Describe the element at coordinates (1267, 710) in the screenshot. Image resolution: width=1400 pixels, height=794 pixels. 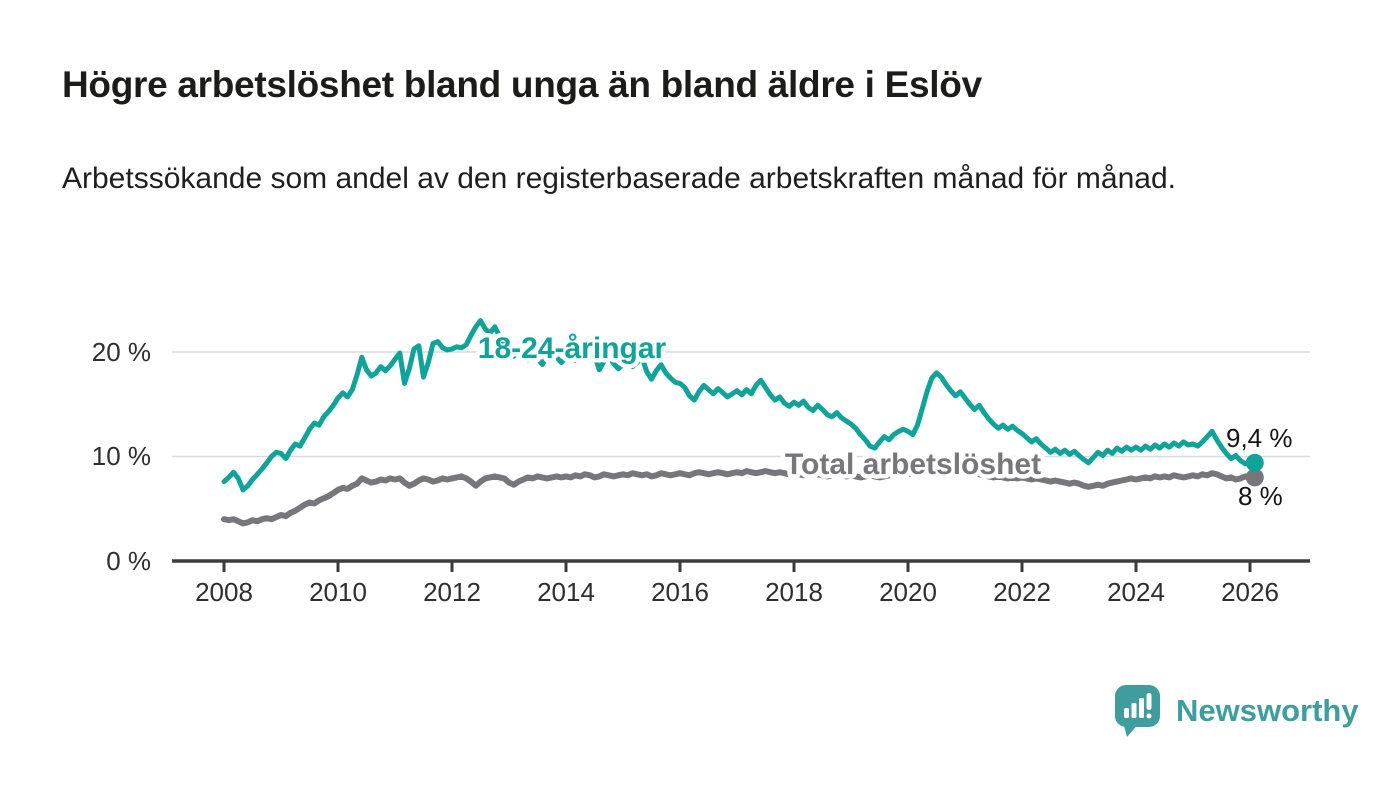
I see `newsworthy-wordmark: Newsworthy` at that location.